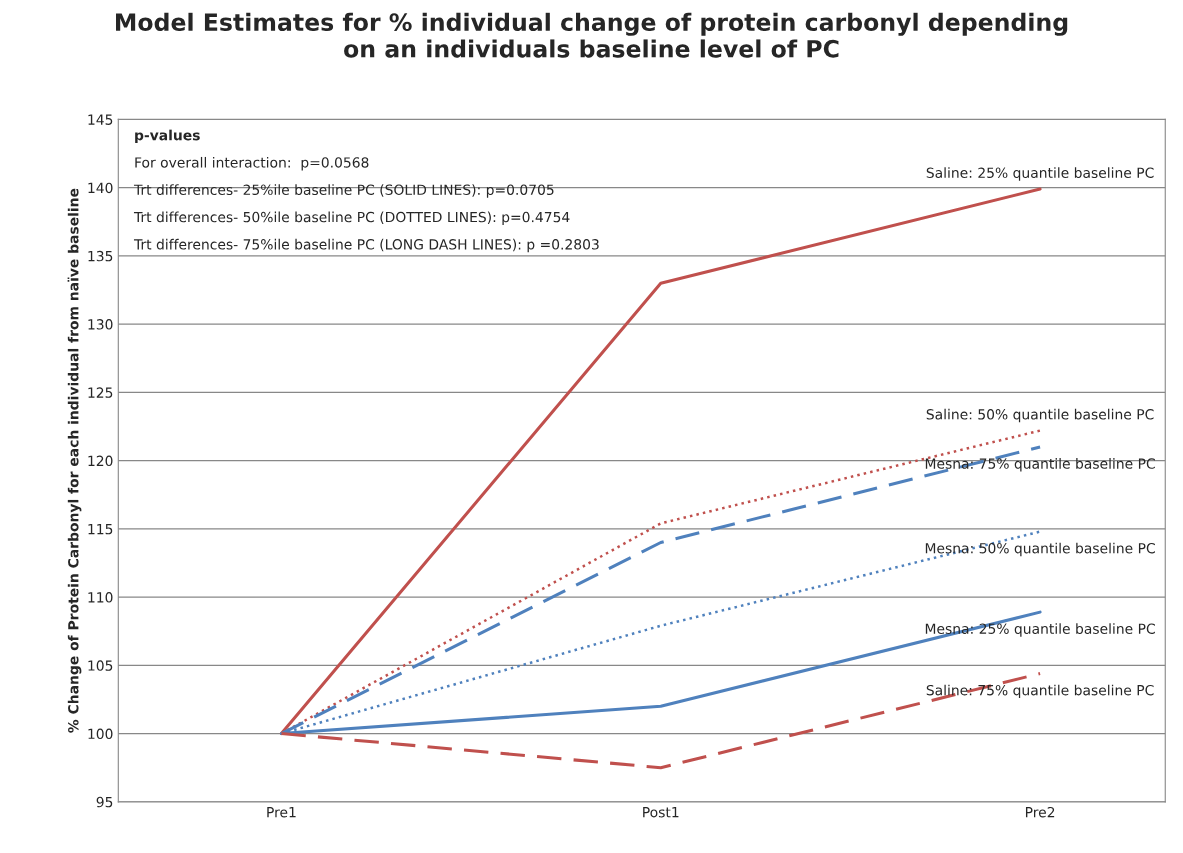 The height and width of the screenshot is (853, 1183). Describe the element at coordinates (100, 256) in the screenshot. I see `y-tick-label: 135` at that location.